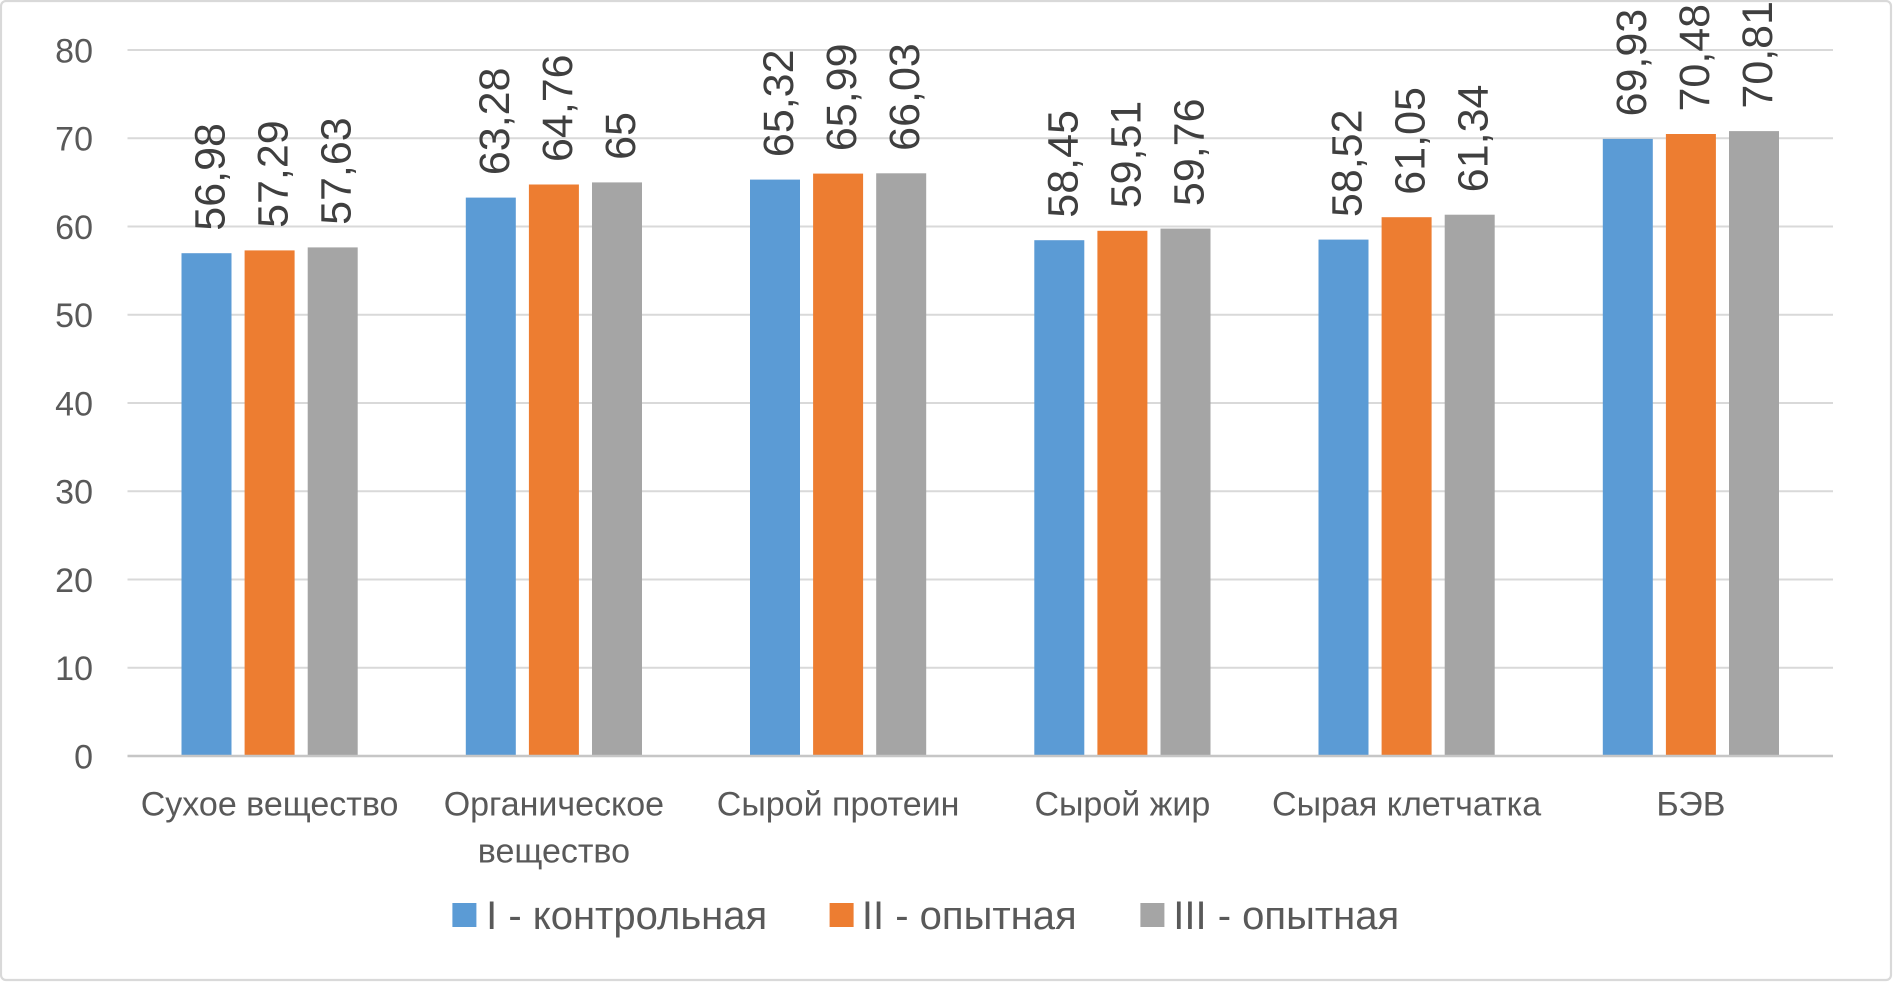 The image size is (1893, 982). What do you see at coordinates (74, 51) in the screenshot?
I see `svg-text: 80` at bounding box center [74, 51].